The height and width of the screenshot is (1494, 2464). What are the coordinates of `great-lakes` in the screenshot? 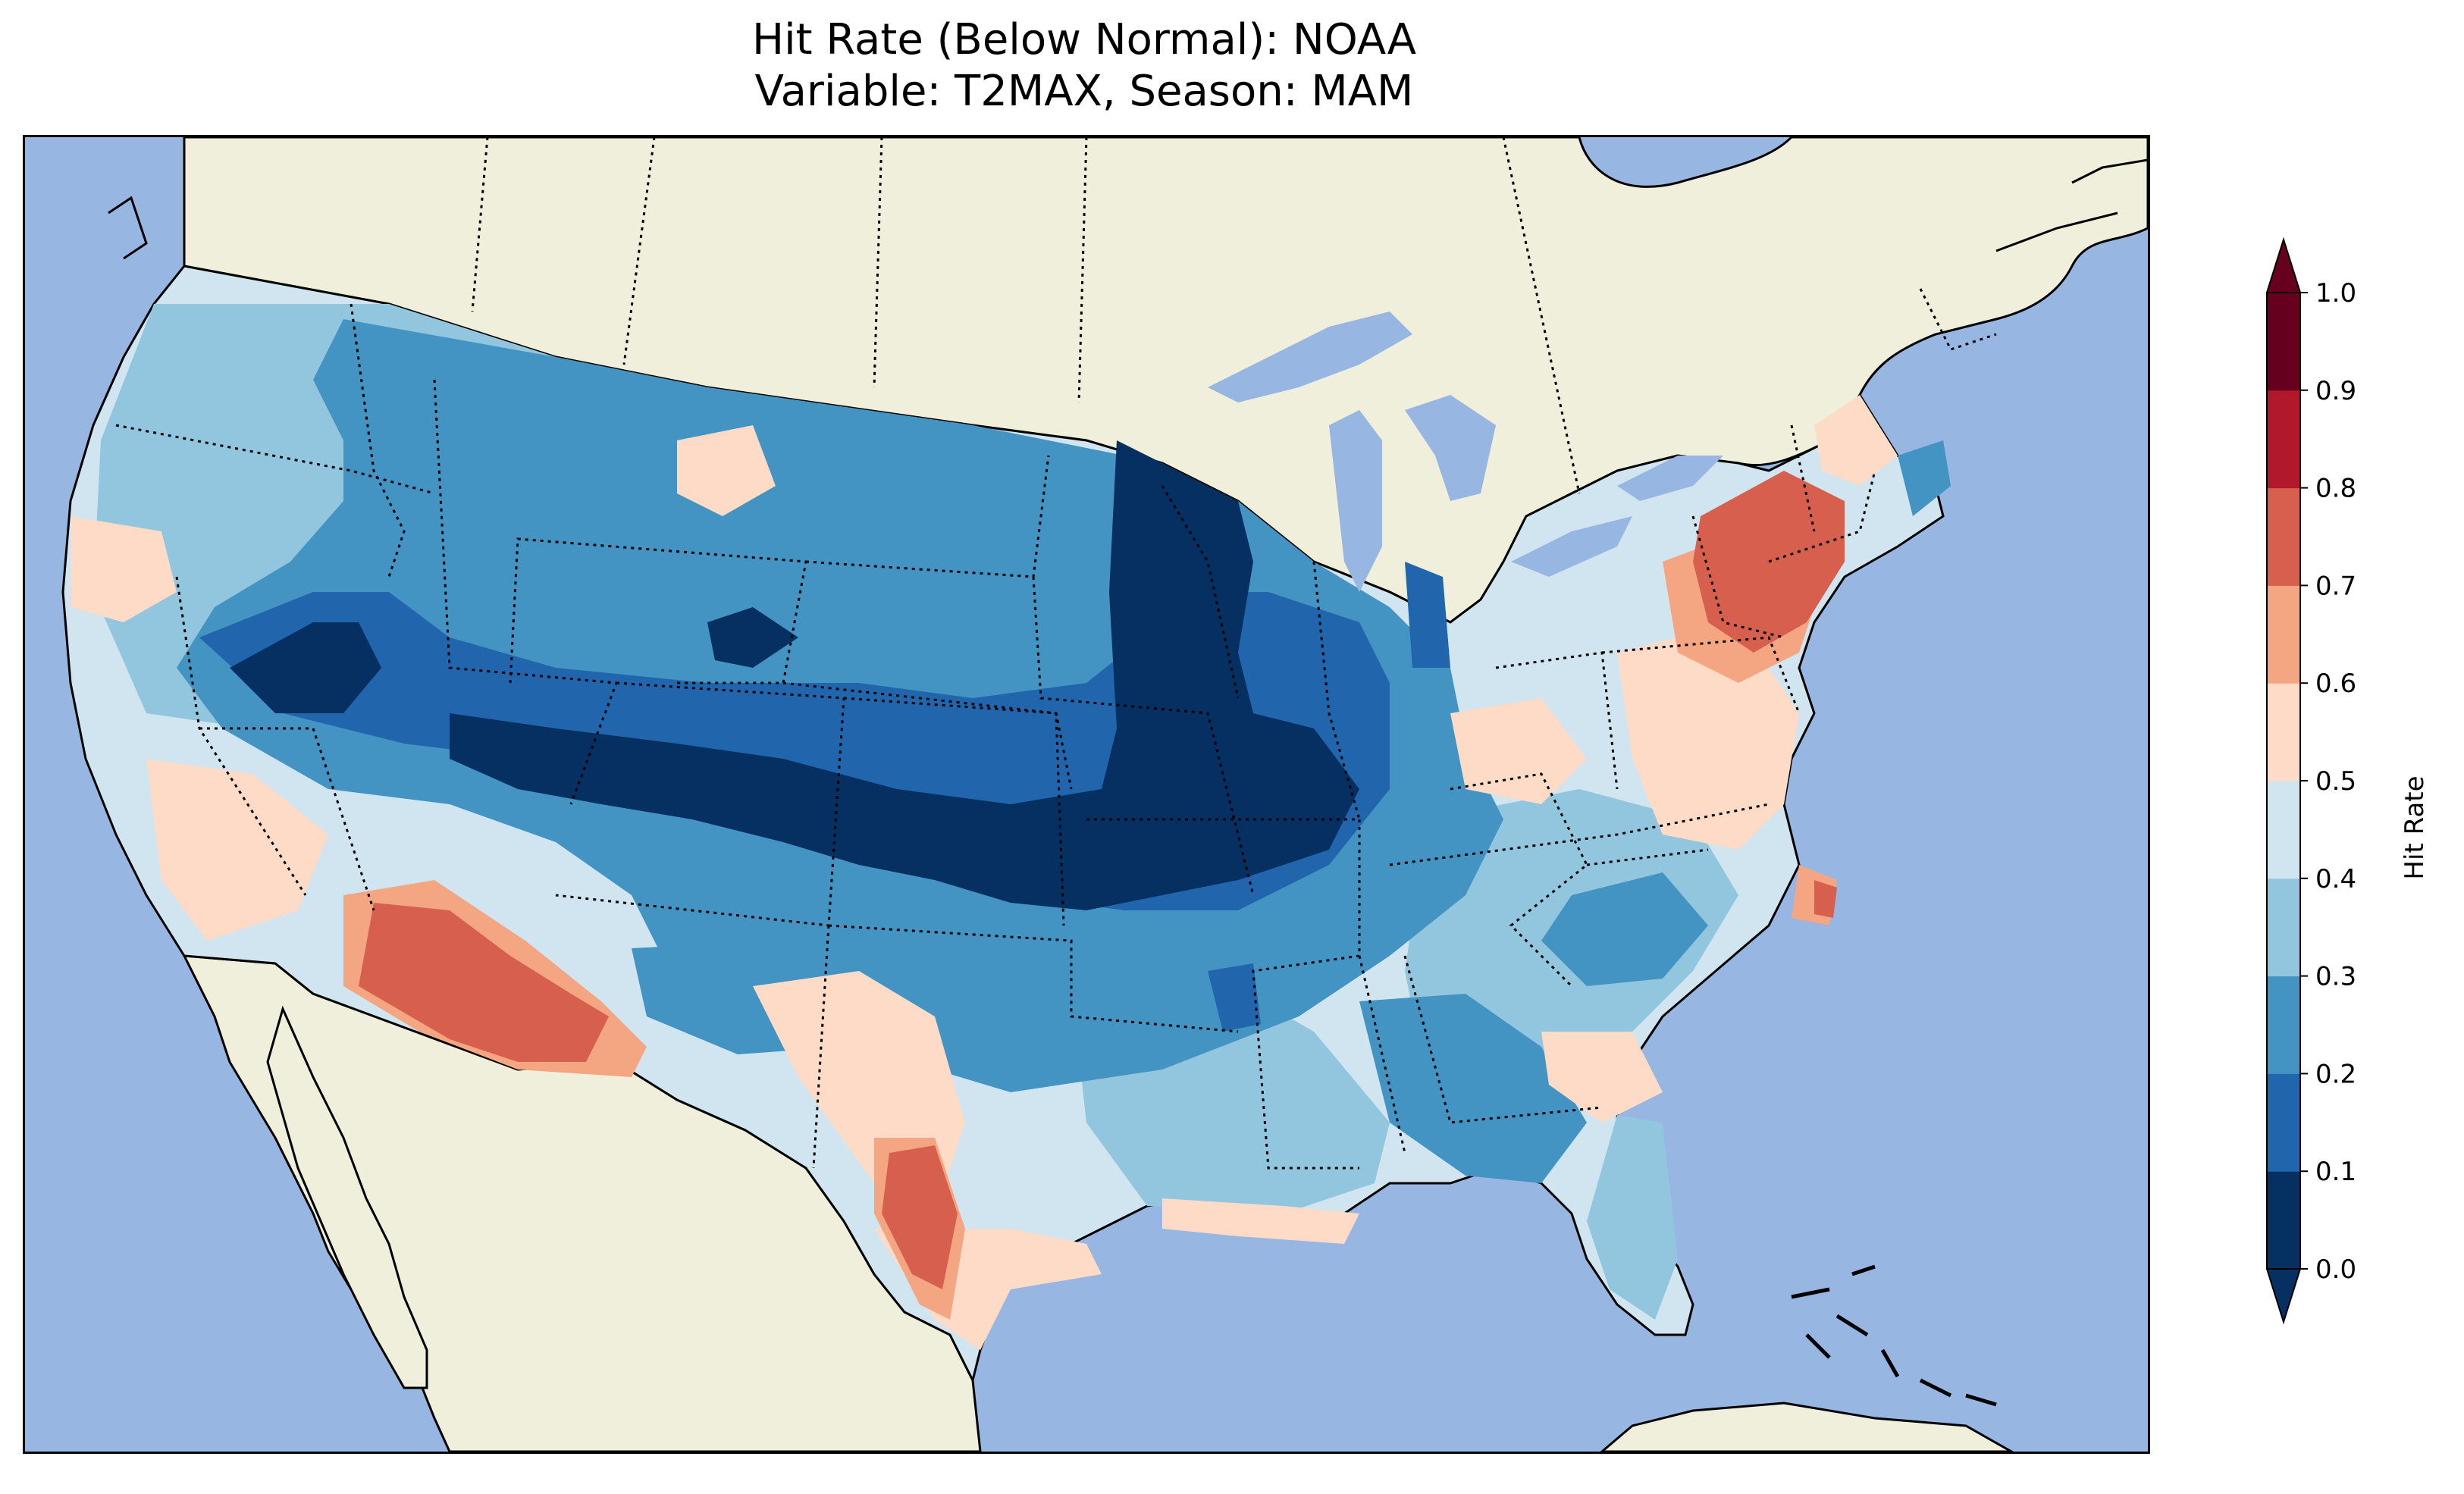 It's located at (1466, 452).